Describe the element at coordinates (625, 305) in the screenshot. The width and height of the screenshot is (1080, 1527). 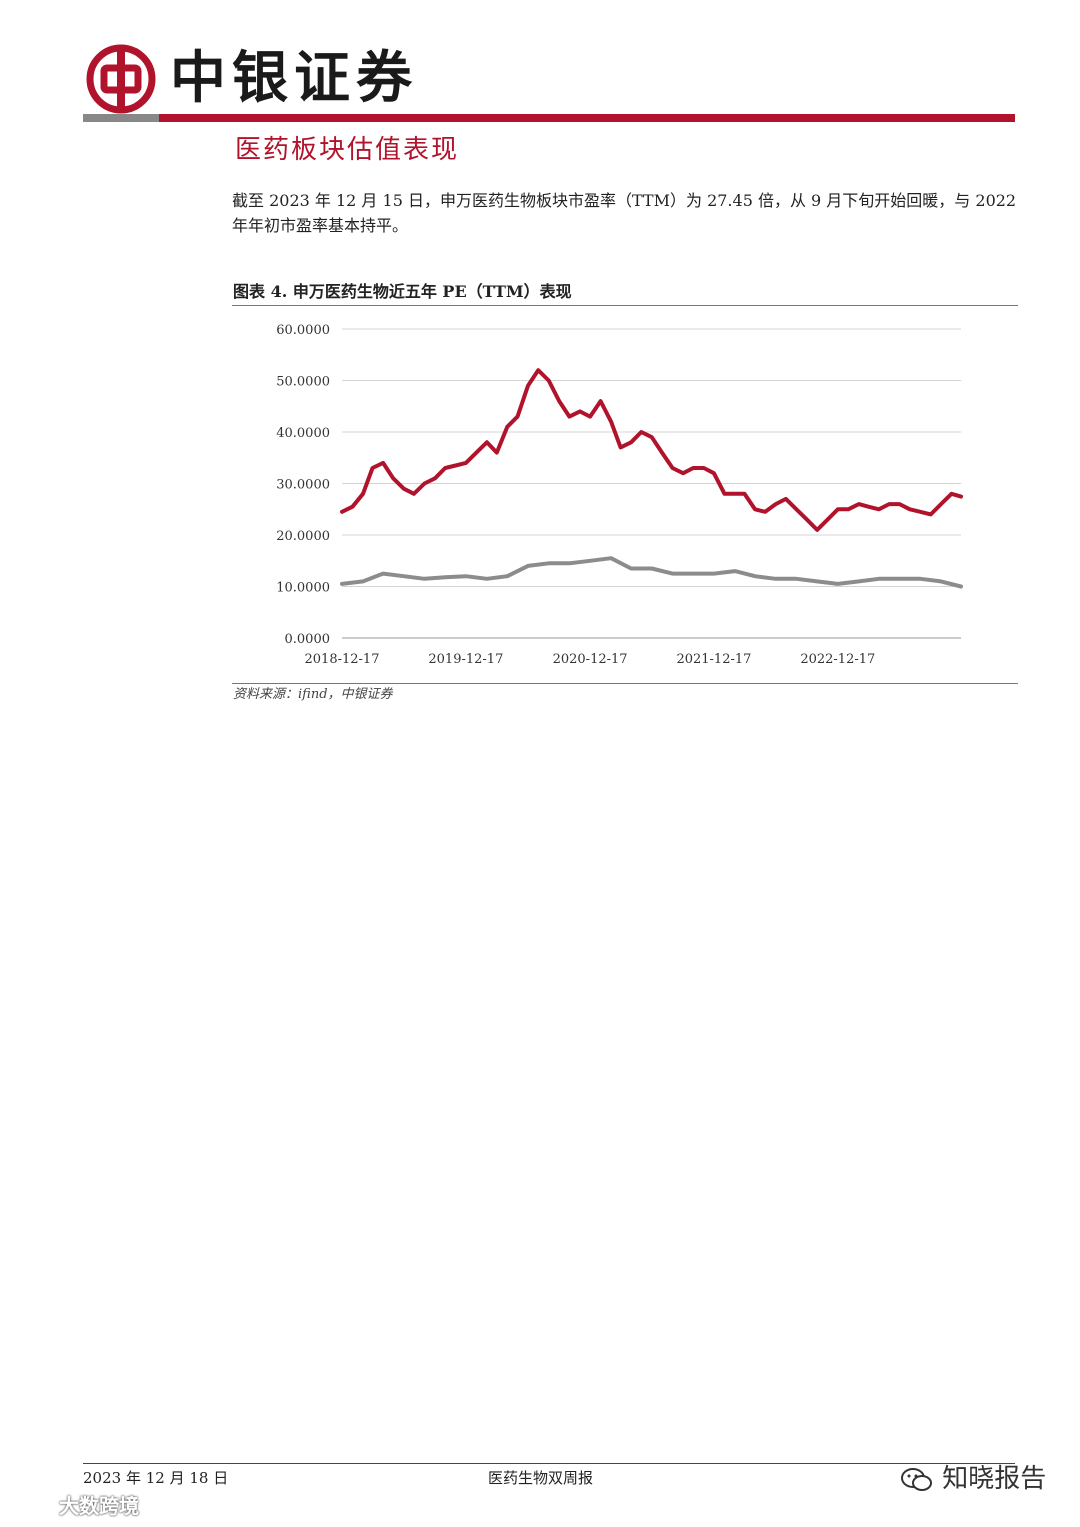
I see `figure-top-rule` at that location.